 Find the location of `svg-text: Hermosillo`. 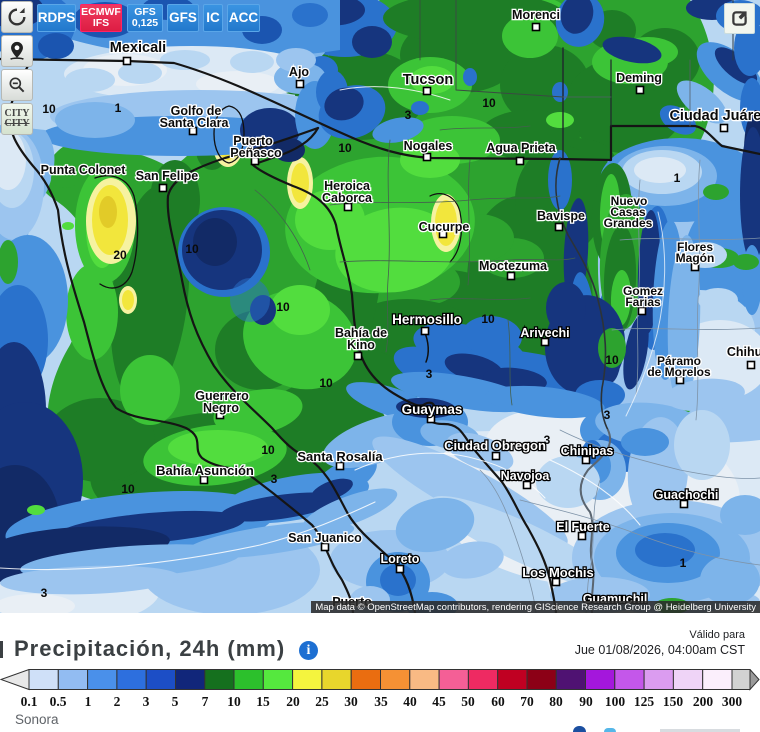

svg-text: Hermosillo is located at coordinates (427, 319).